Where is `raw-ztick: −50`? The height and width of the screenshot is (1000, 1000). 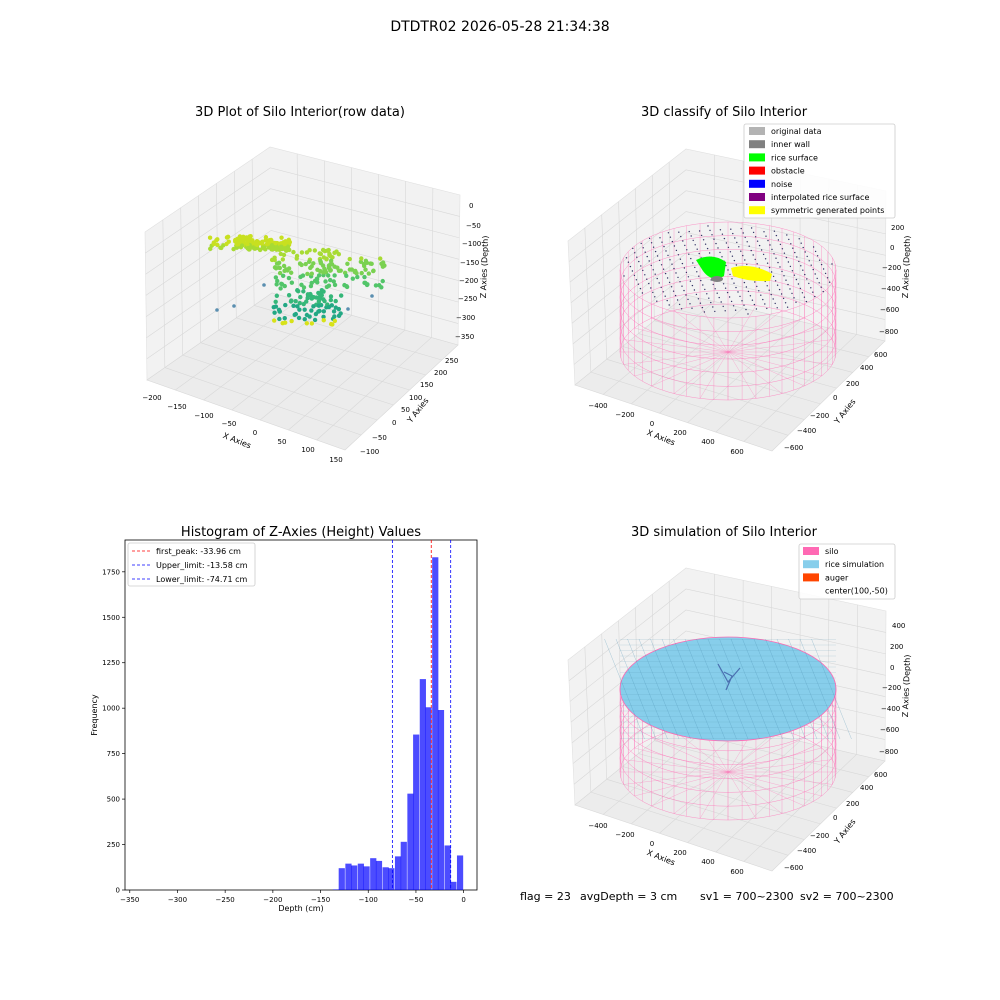 raw-ztick: −50 is located at coordinates (473, 226).